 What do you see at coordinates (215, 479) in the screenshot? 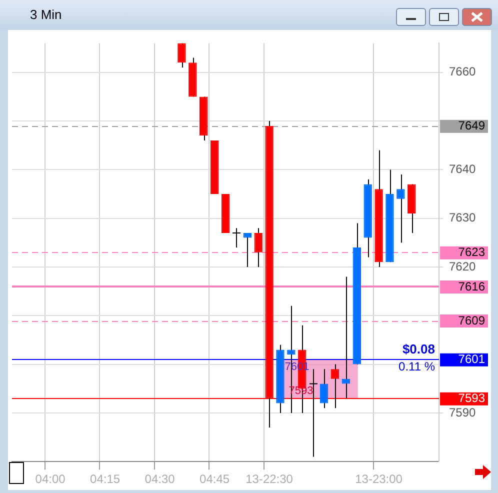
I see `x-tick-label: 04:45` at bounding box center [215, 479].